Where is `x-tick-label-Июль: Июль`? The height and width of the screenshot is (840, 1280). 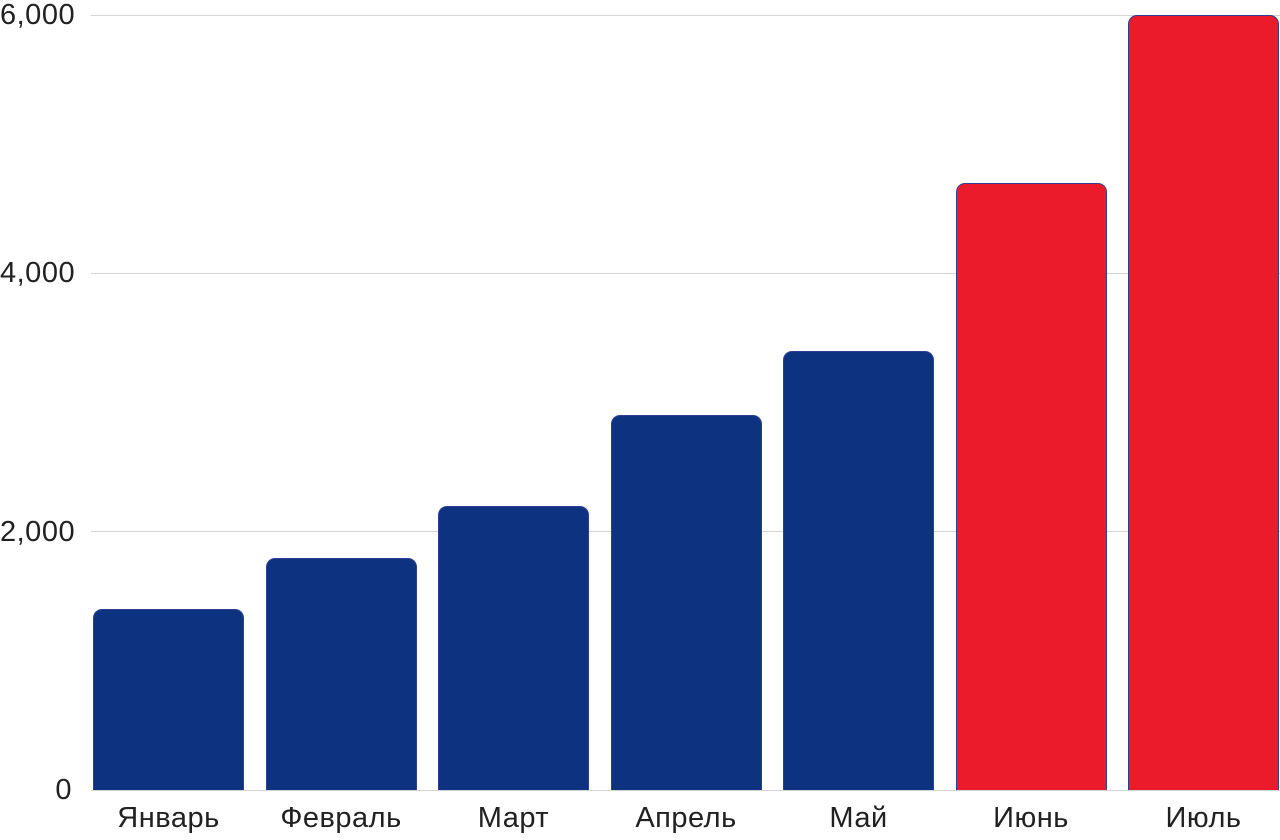
x-tick-label-Июль: Июль is located at coordinates (1203, 818).